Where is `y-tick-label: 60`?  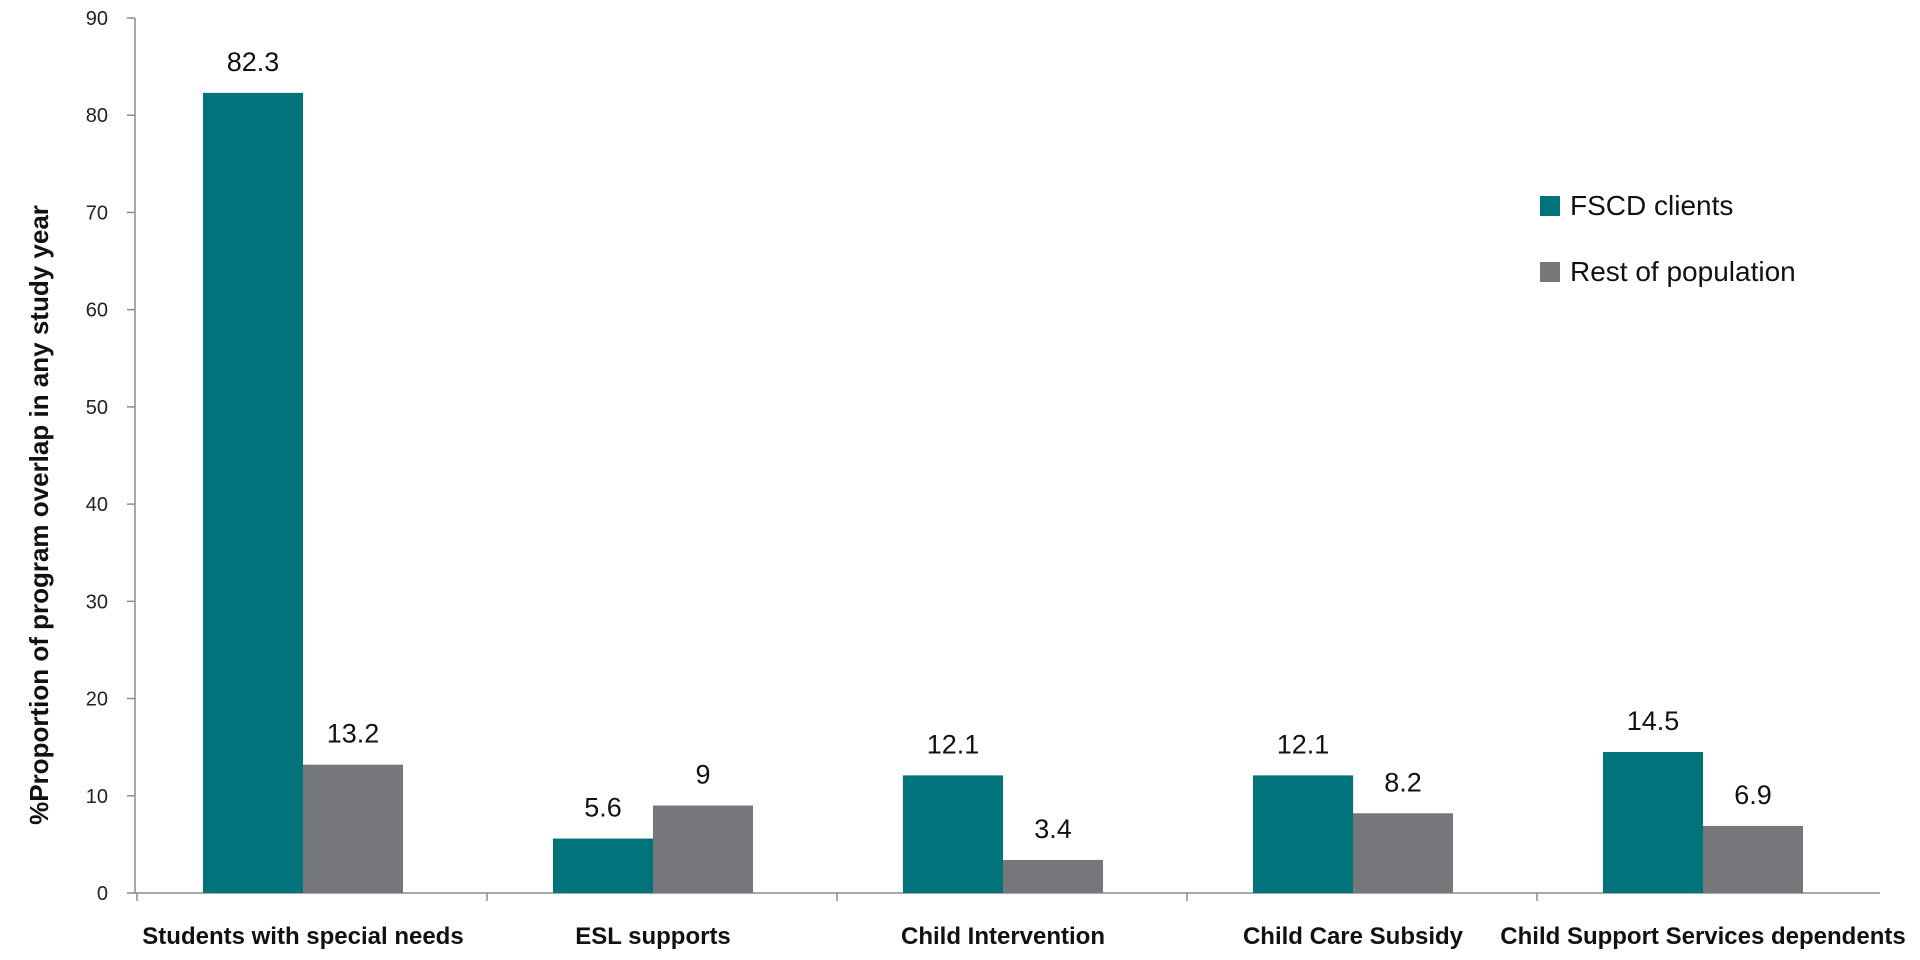
y-tick-label: 60 is located at coordinates (97, 311).